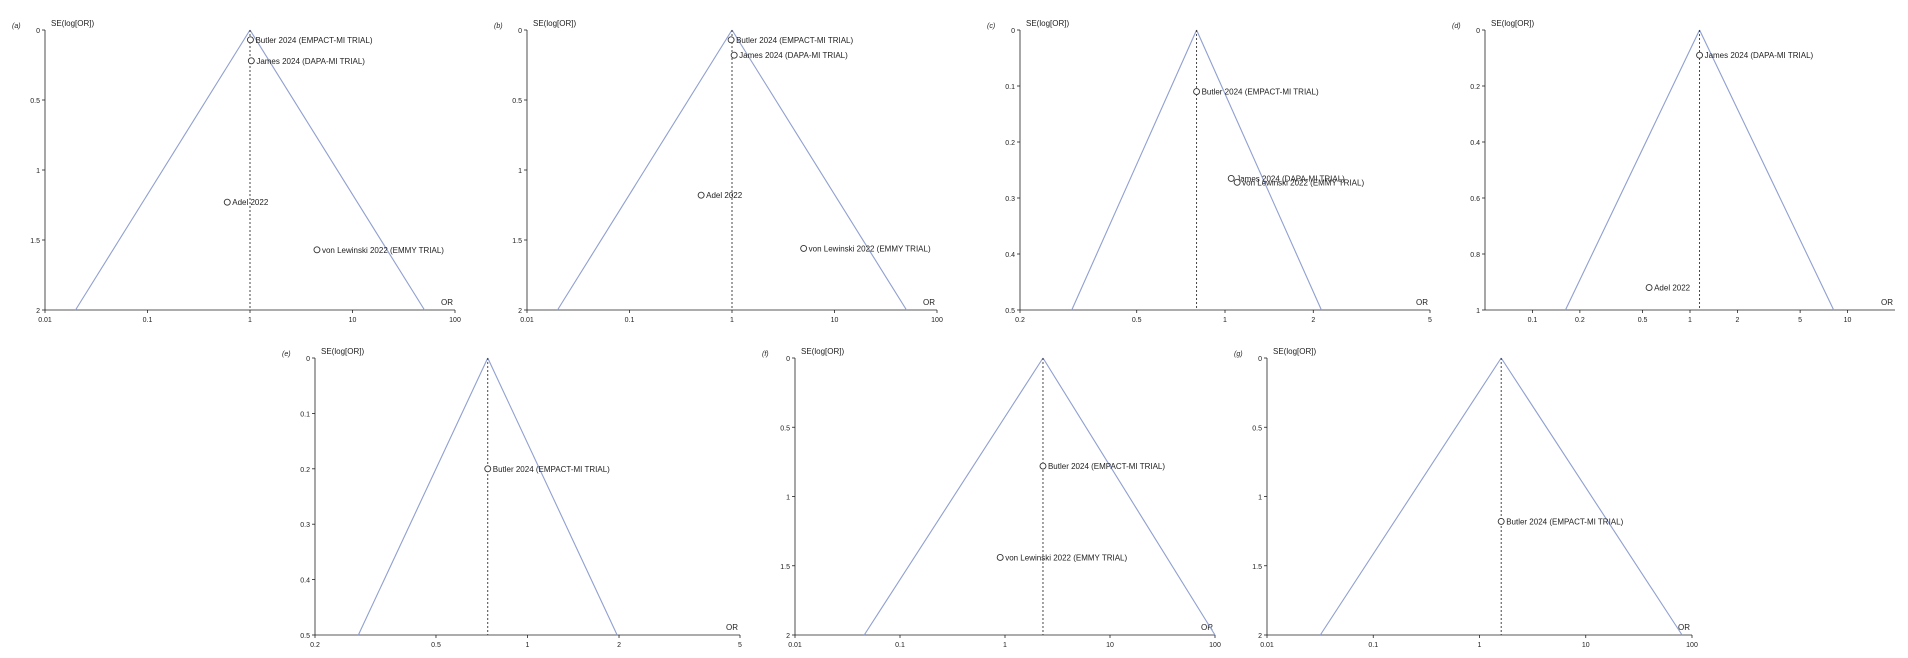 This screenshot has height=658, width=1908. What do you see at coordinates (1290, 178) in the screenshot?
I see `study-label: James 2024 (DAPA-MI TRIAL)` at bounding box center [1290, 178].